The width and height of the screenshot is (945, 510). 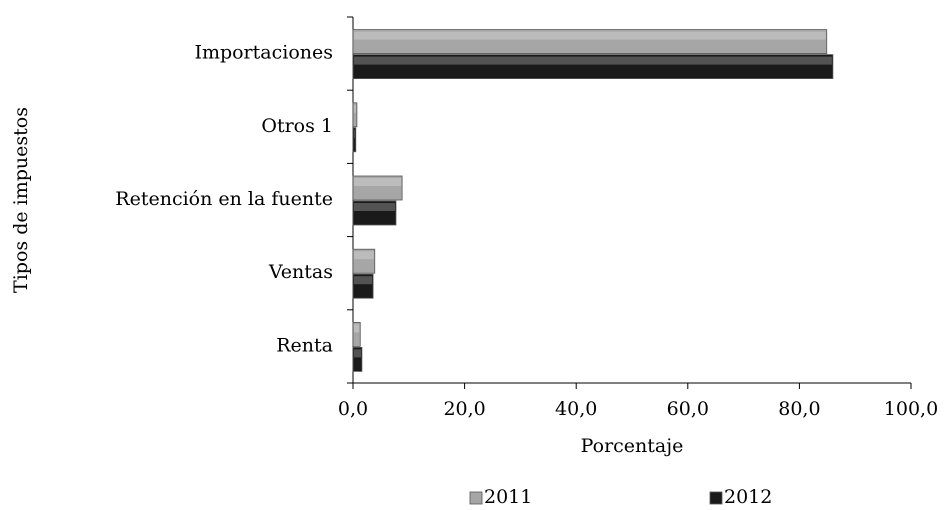 I want to click on y-tick-label: Importaciones, so click(x=263, y=53).